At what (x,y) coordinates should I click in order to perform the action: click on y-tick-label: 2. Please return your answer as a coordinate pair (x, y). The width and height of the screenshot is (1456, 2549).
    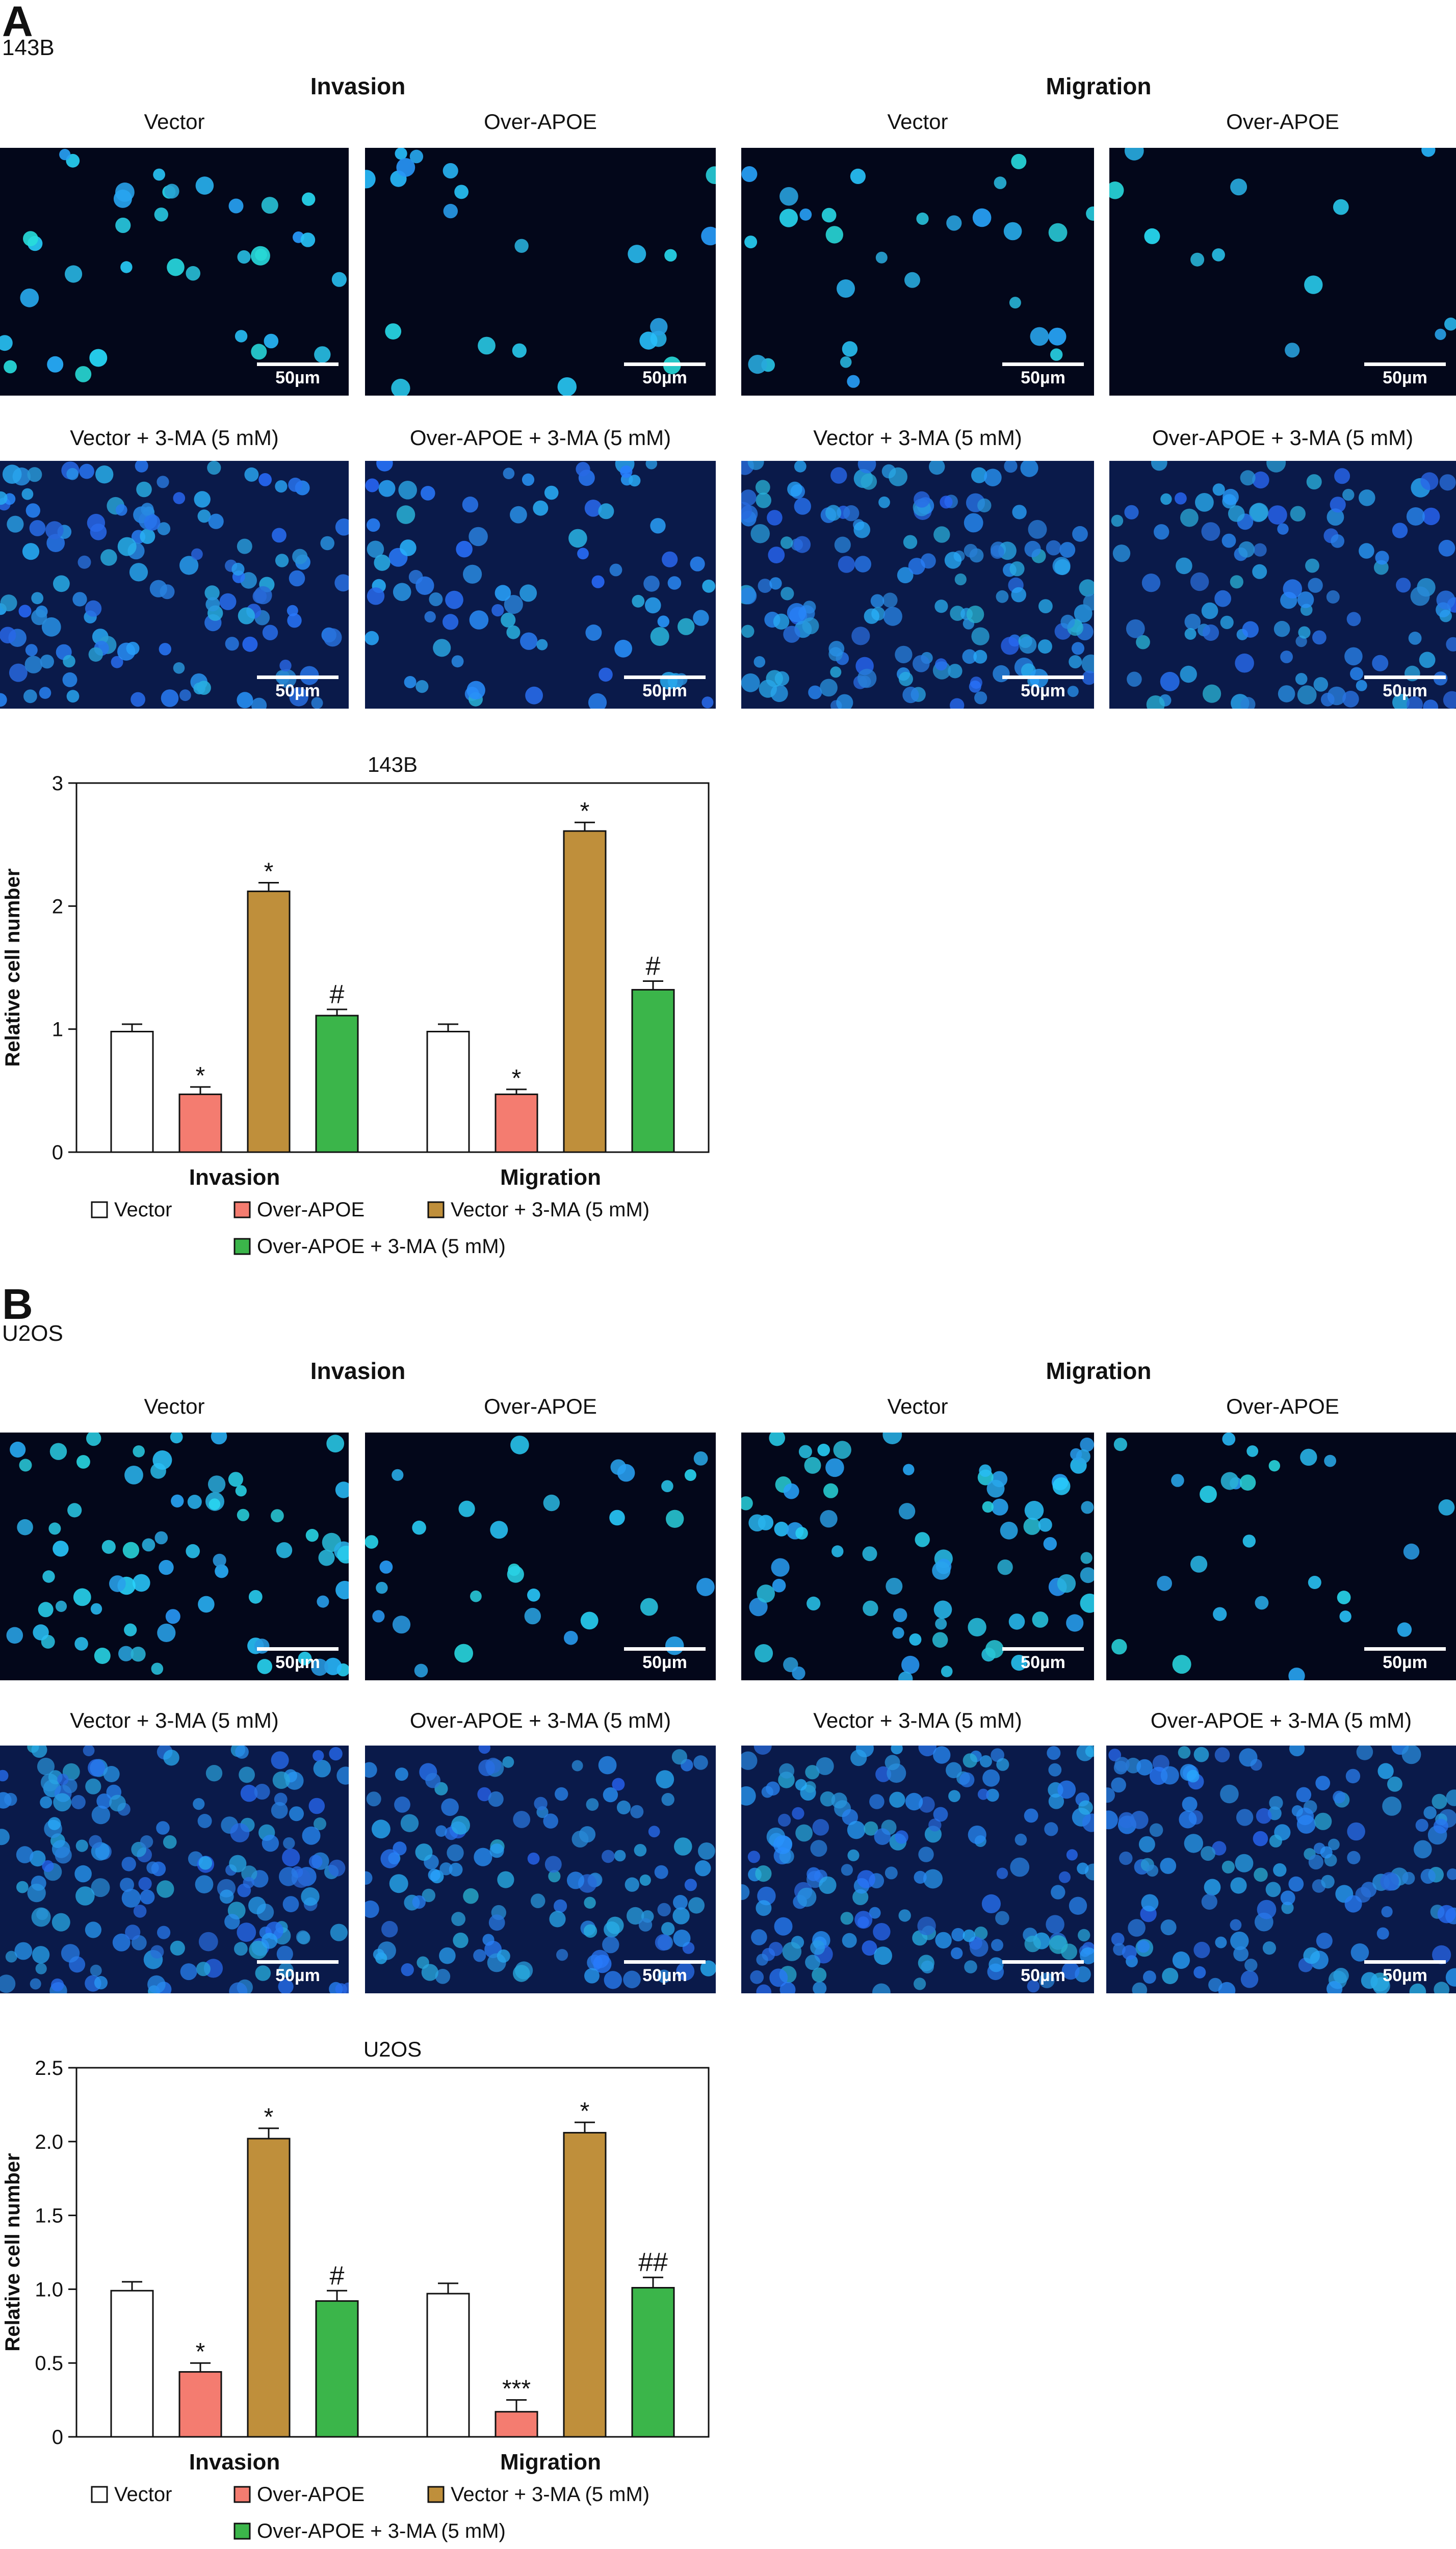
    Looking at the image, I should click on (57, 906).